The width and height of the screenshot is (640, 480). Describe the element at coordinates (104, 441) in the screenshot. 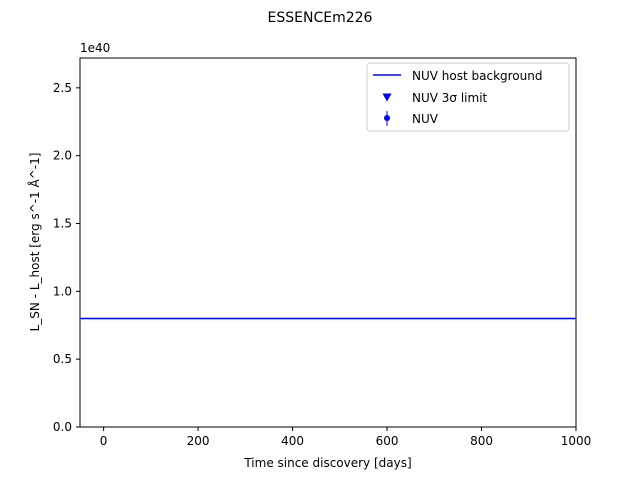

I see `x-tick-label: 0` at that location.